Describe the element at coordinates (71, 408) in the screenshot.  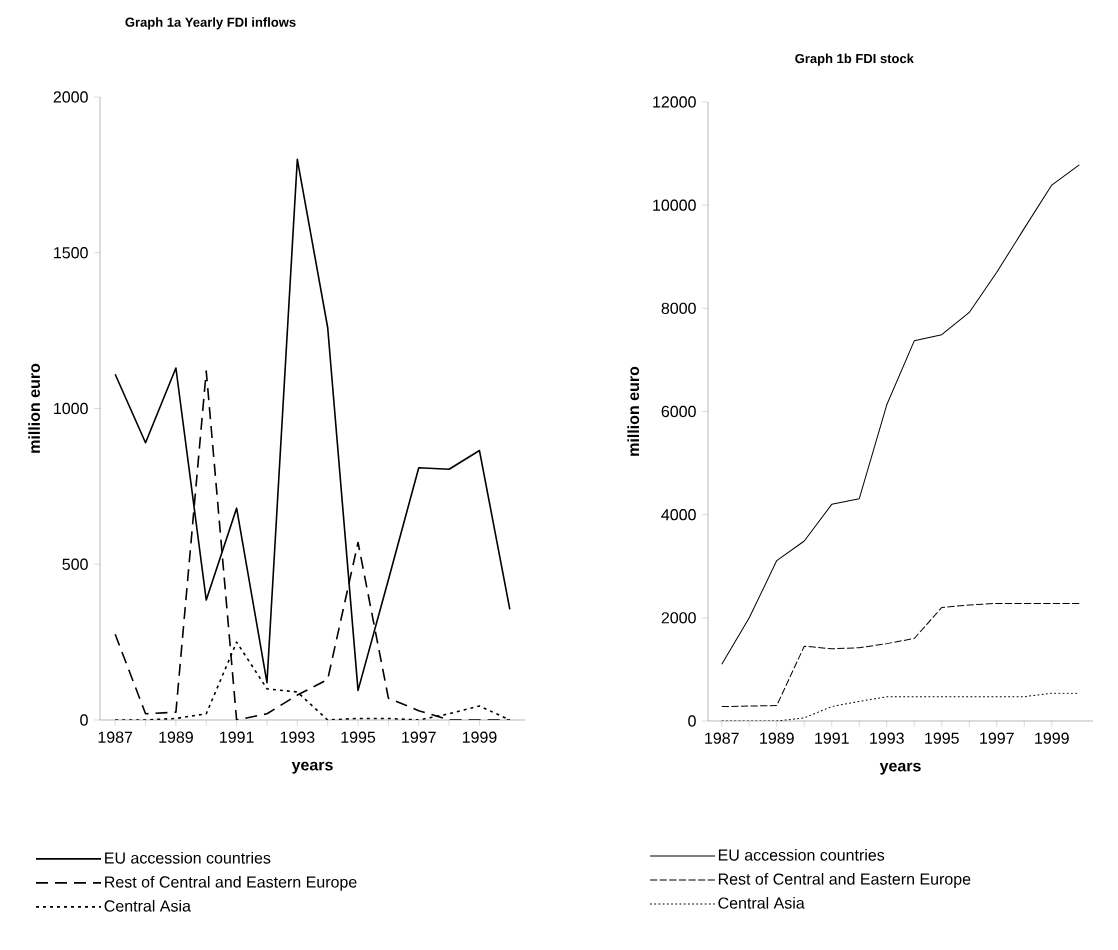
I see `y-tick-label: 1000` at that location.